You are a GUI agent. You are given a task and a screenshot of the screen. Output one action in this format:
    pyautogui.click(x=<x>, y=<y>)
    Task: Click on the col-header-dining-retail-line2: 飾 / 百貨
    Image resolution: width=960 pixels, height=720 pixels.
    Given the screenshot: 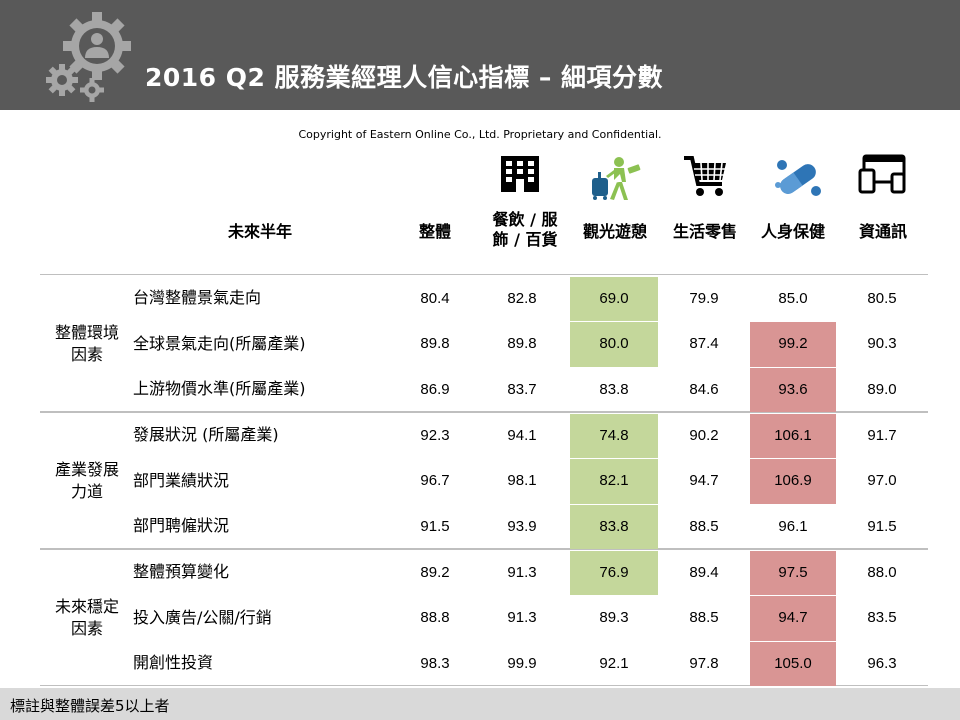 What is the action you would take?
    pyautogui.click(x=525, y=239)
    